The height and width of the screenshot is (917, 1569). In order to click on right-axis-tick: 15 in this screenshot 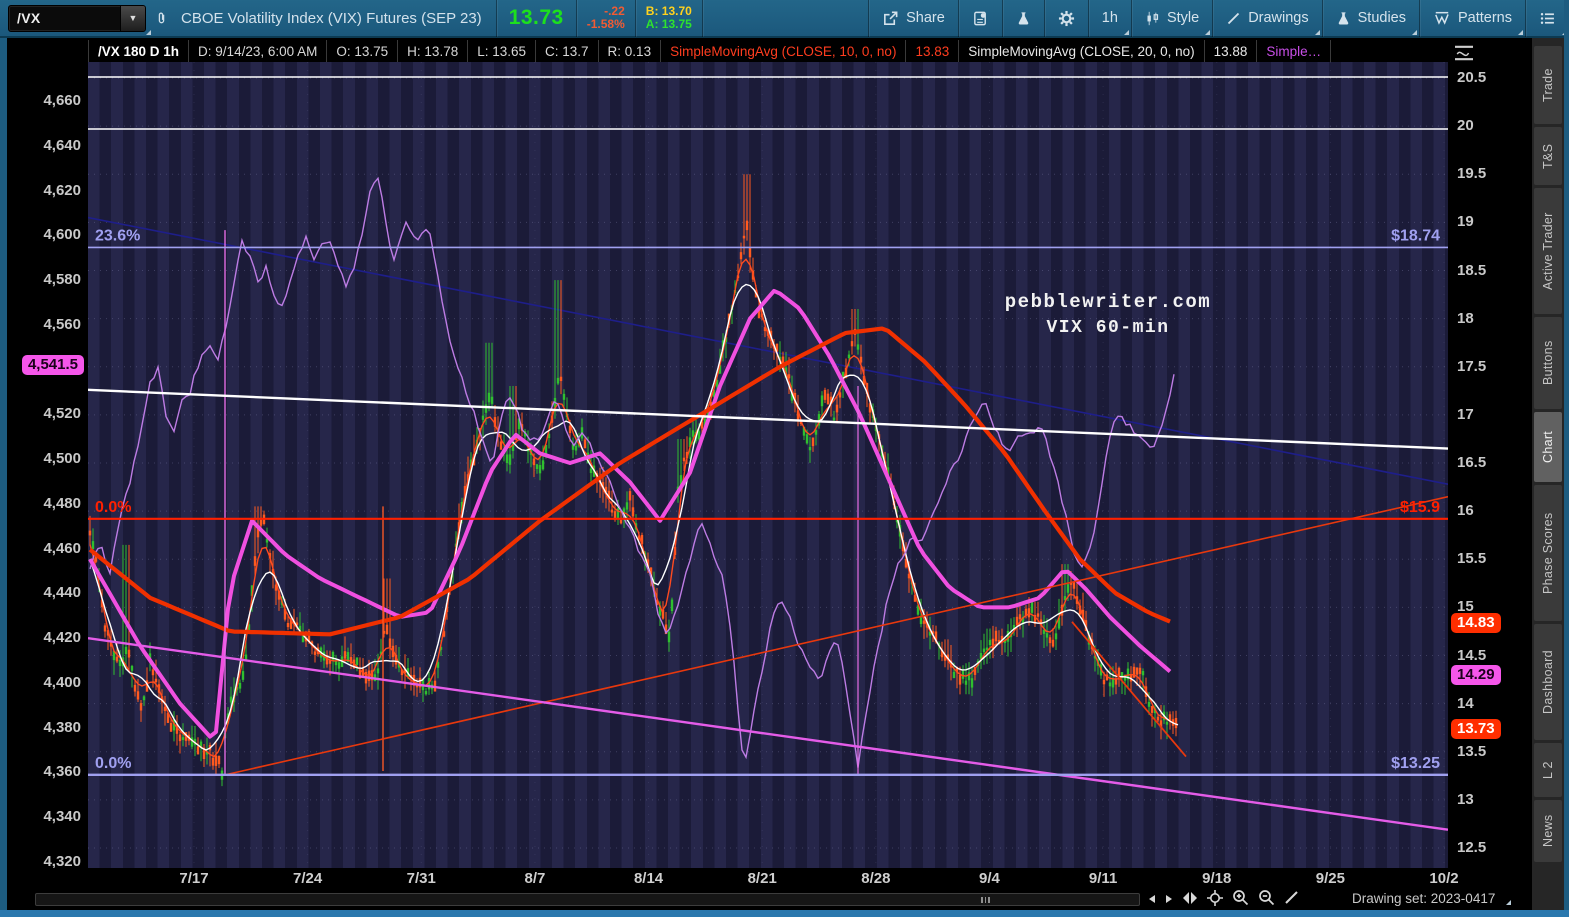, I will do `click(1465, 607)`.